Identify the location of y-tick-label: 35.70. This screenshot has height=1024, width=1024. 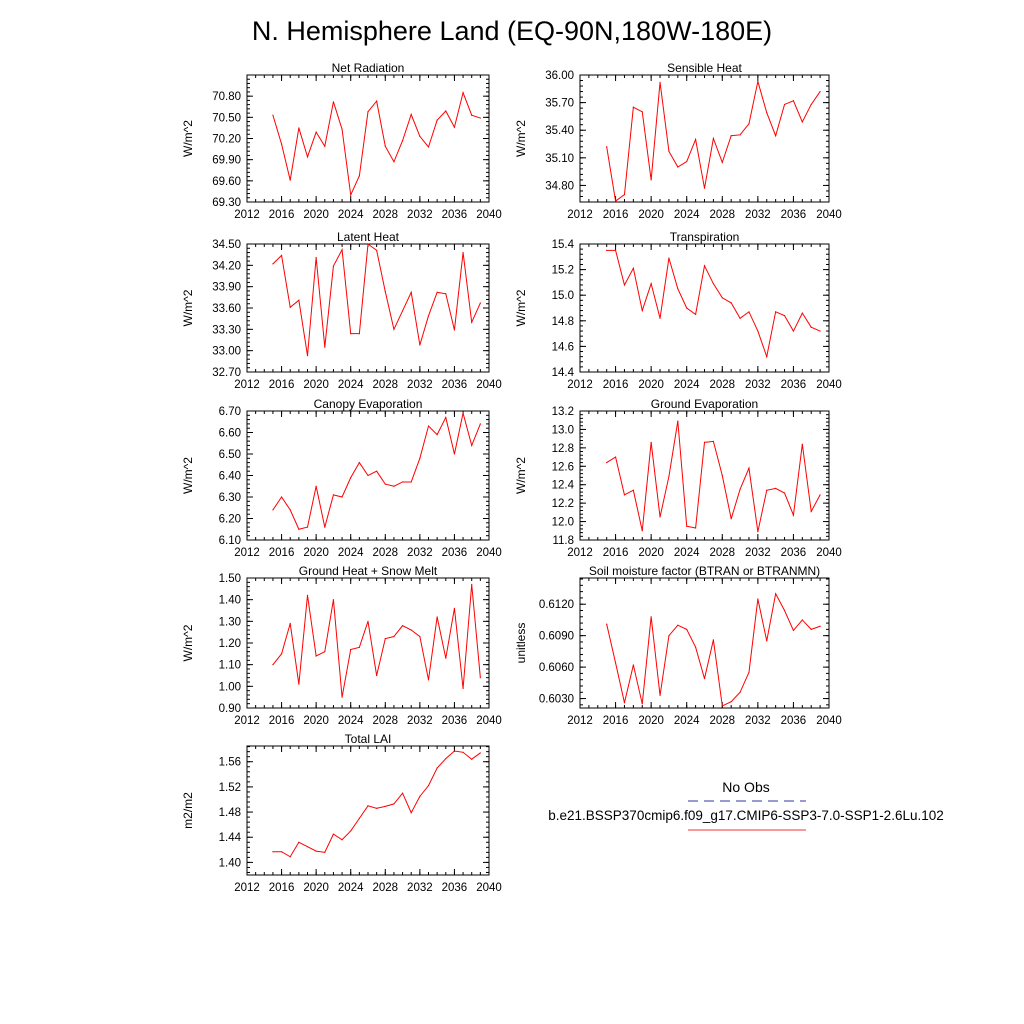
(559, 104).